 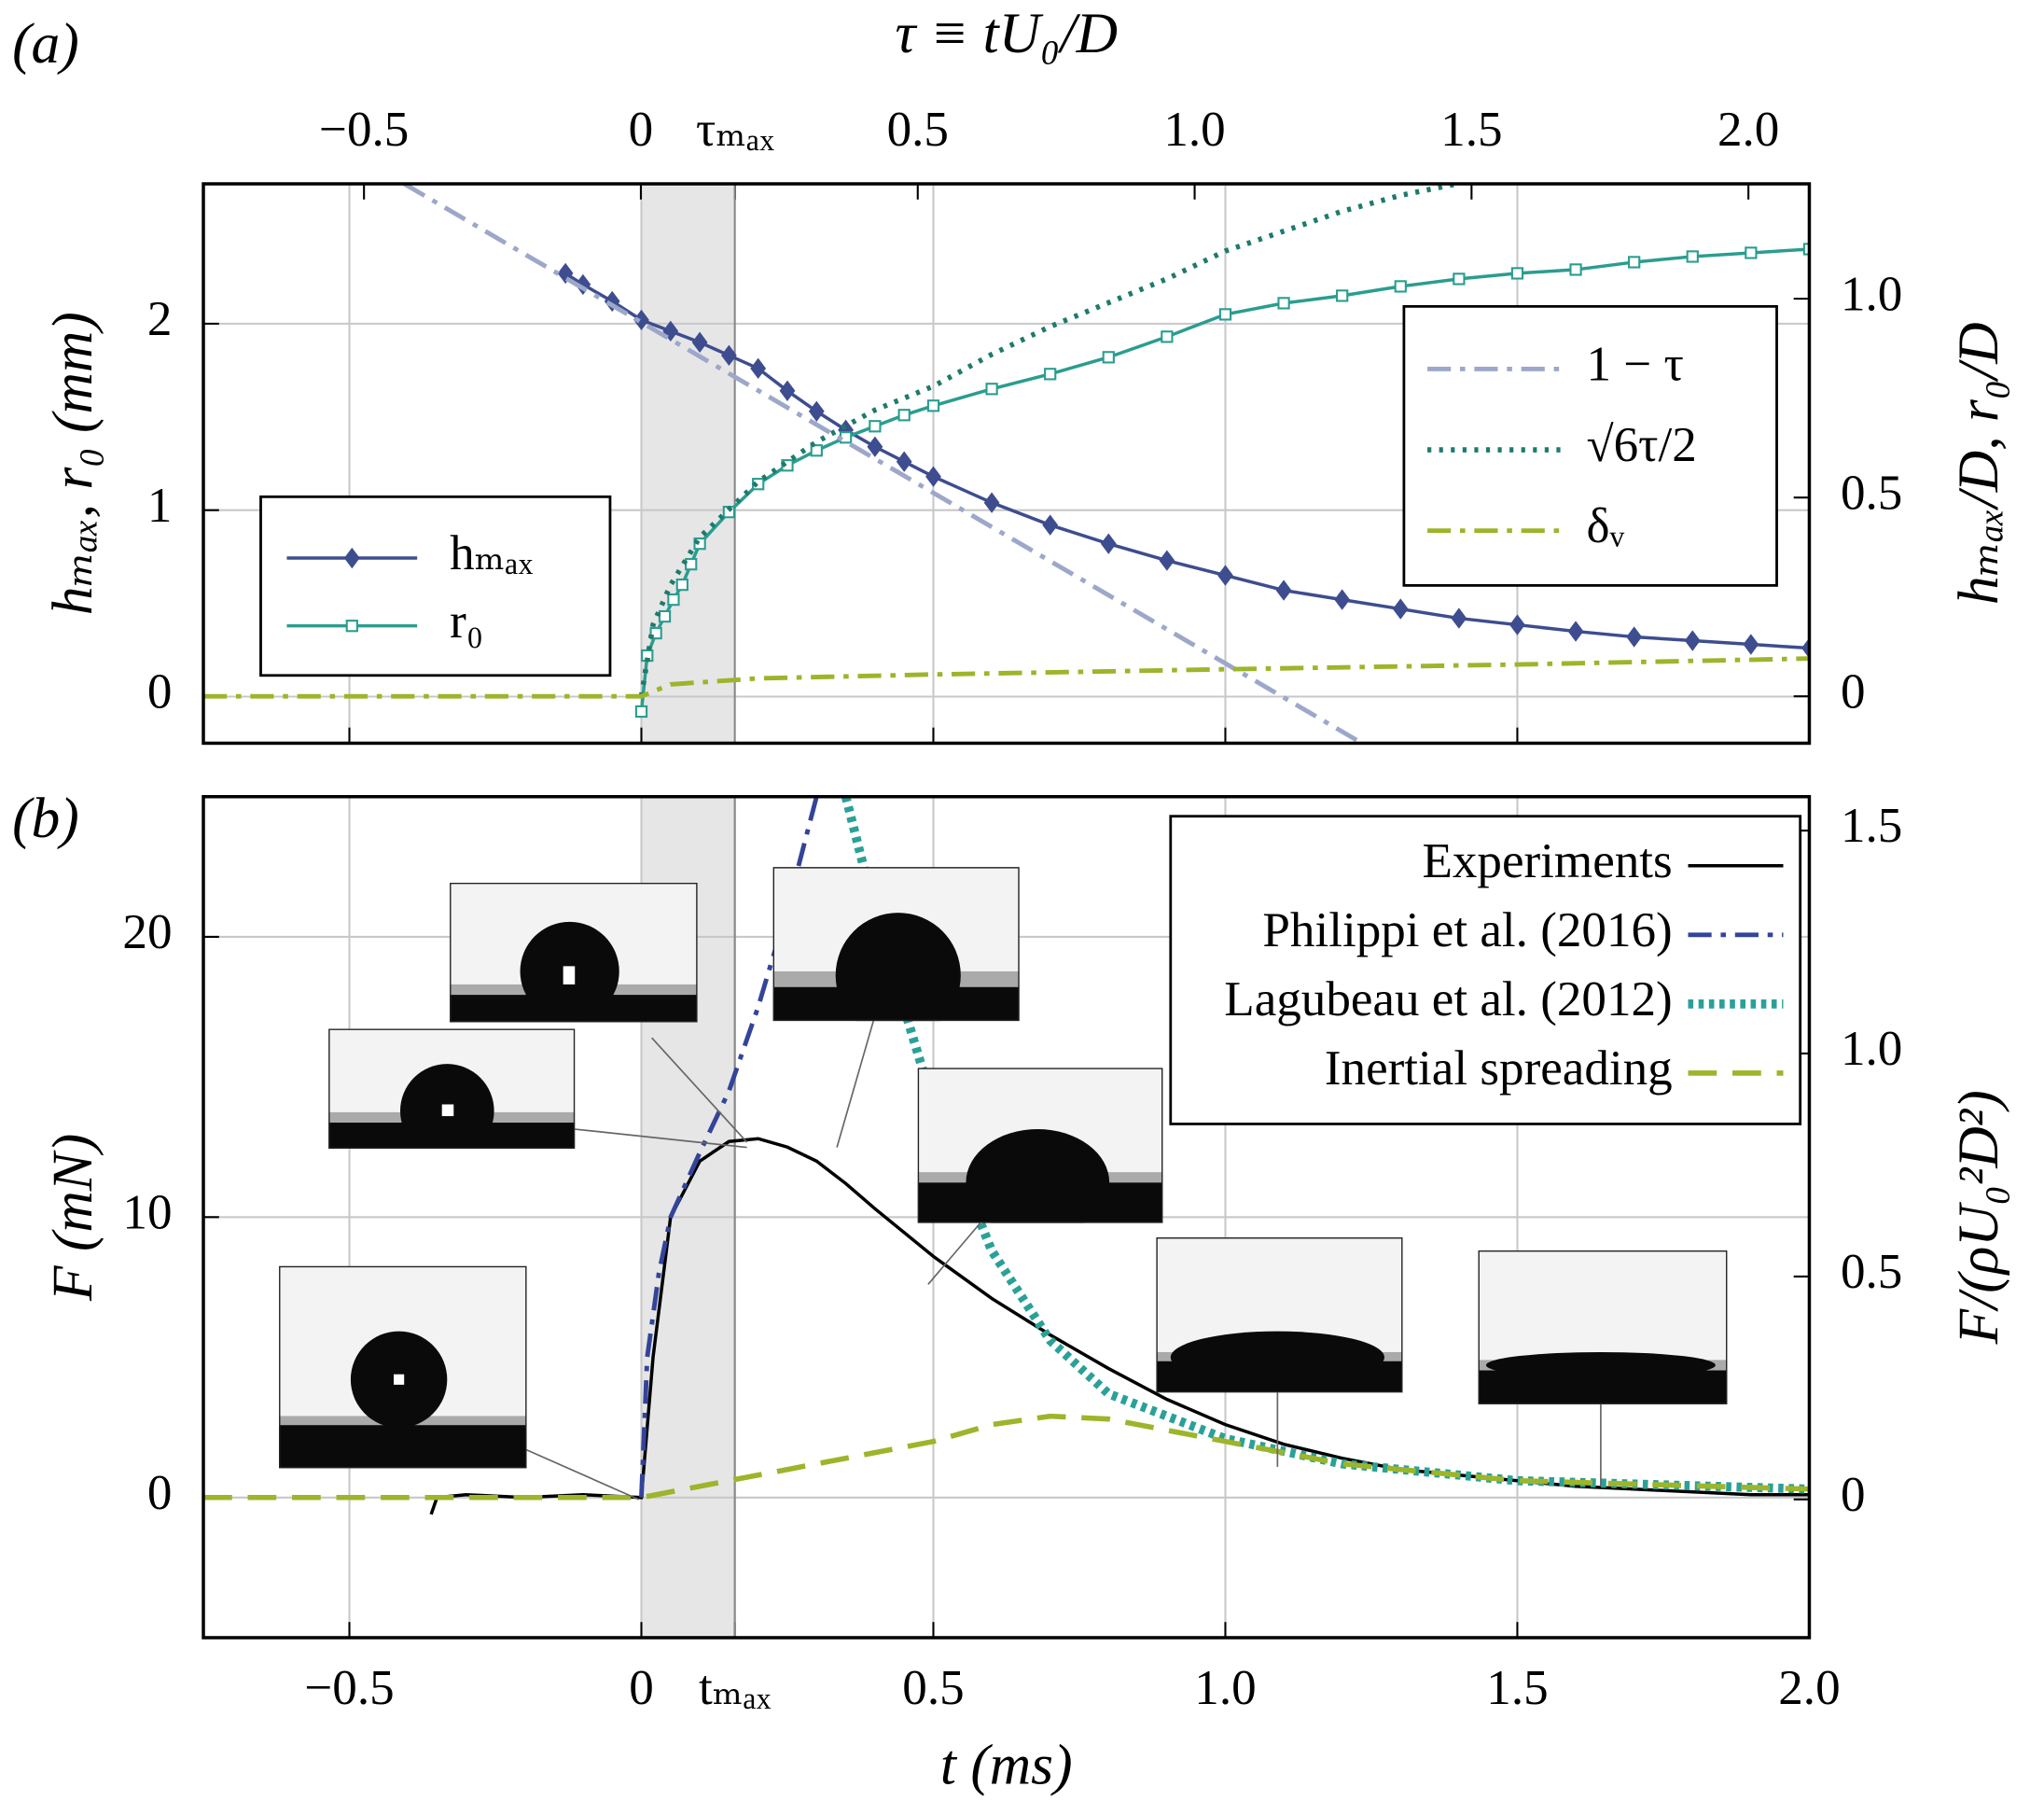 I want to click on x2-tick-label: 2.0, so click(x=1748, y=130).